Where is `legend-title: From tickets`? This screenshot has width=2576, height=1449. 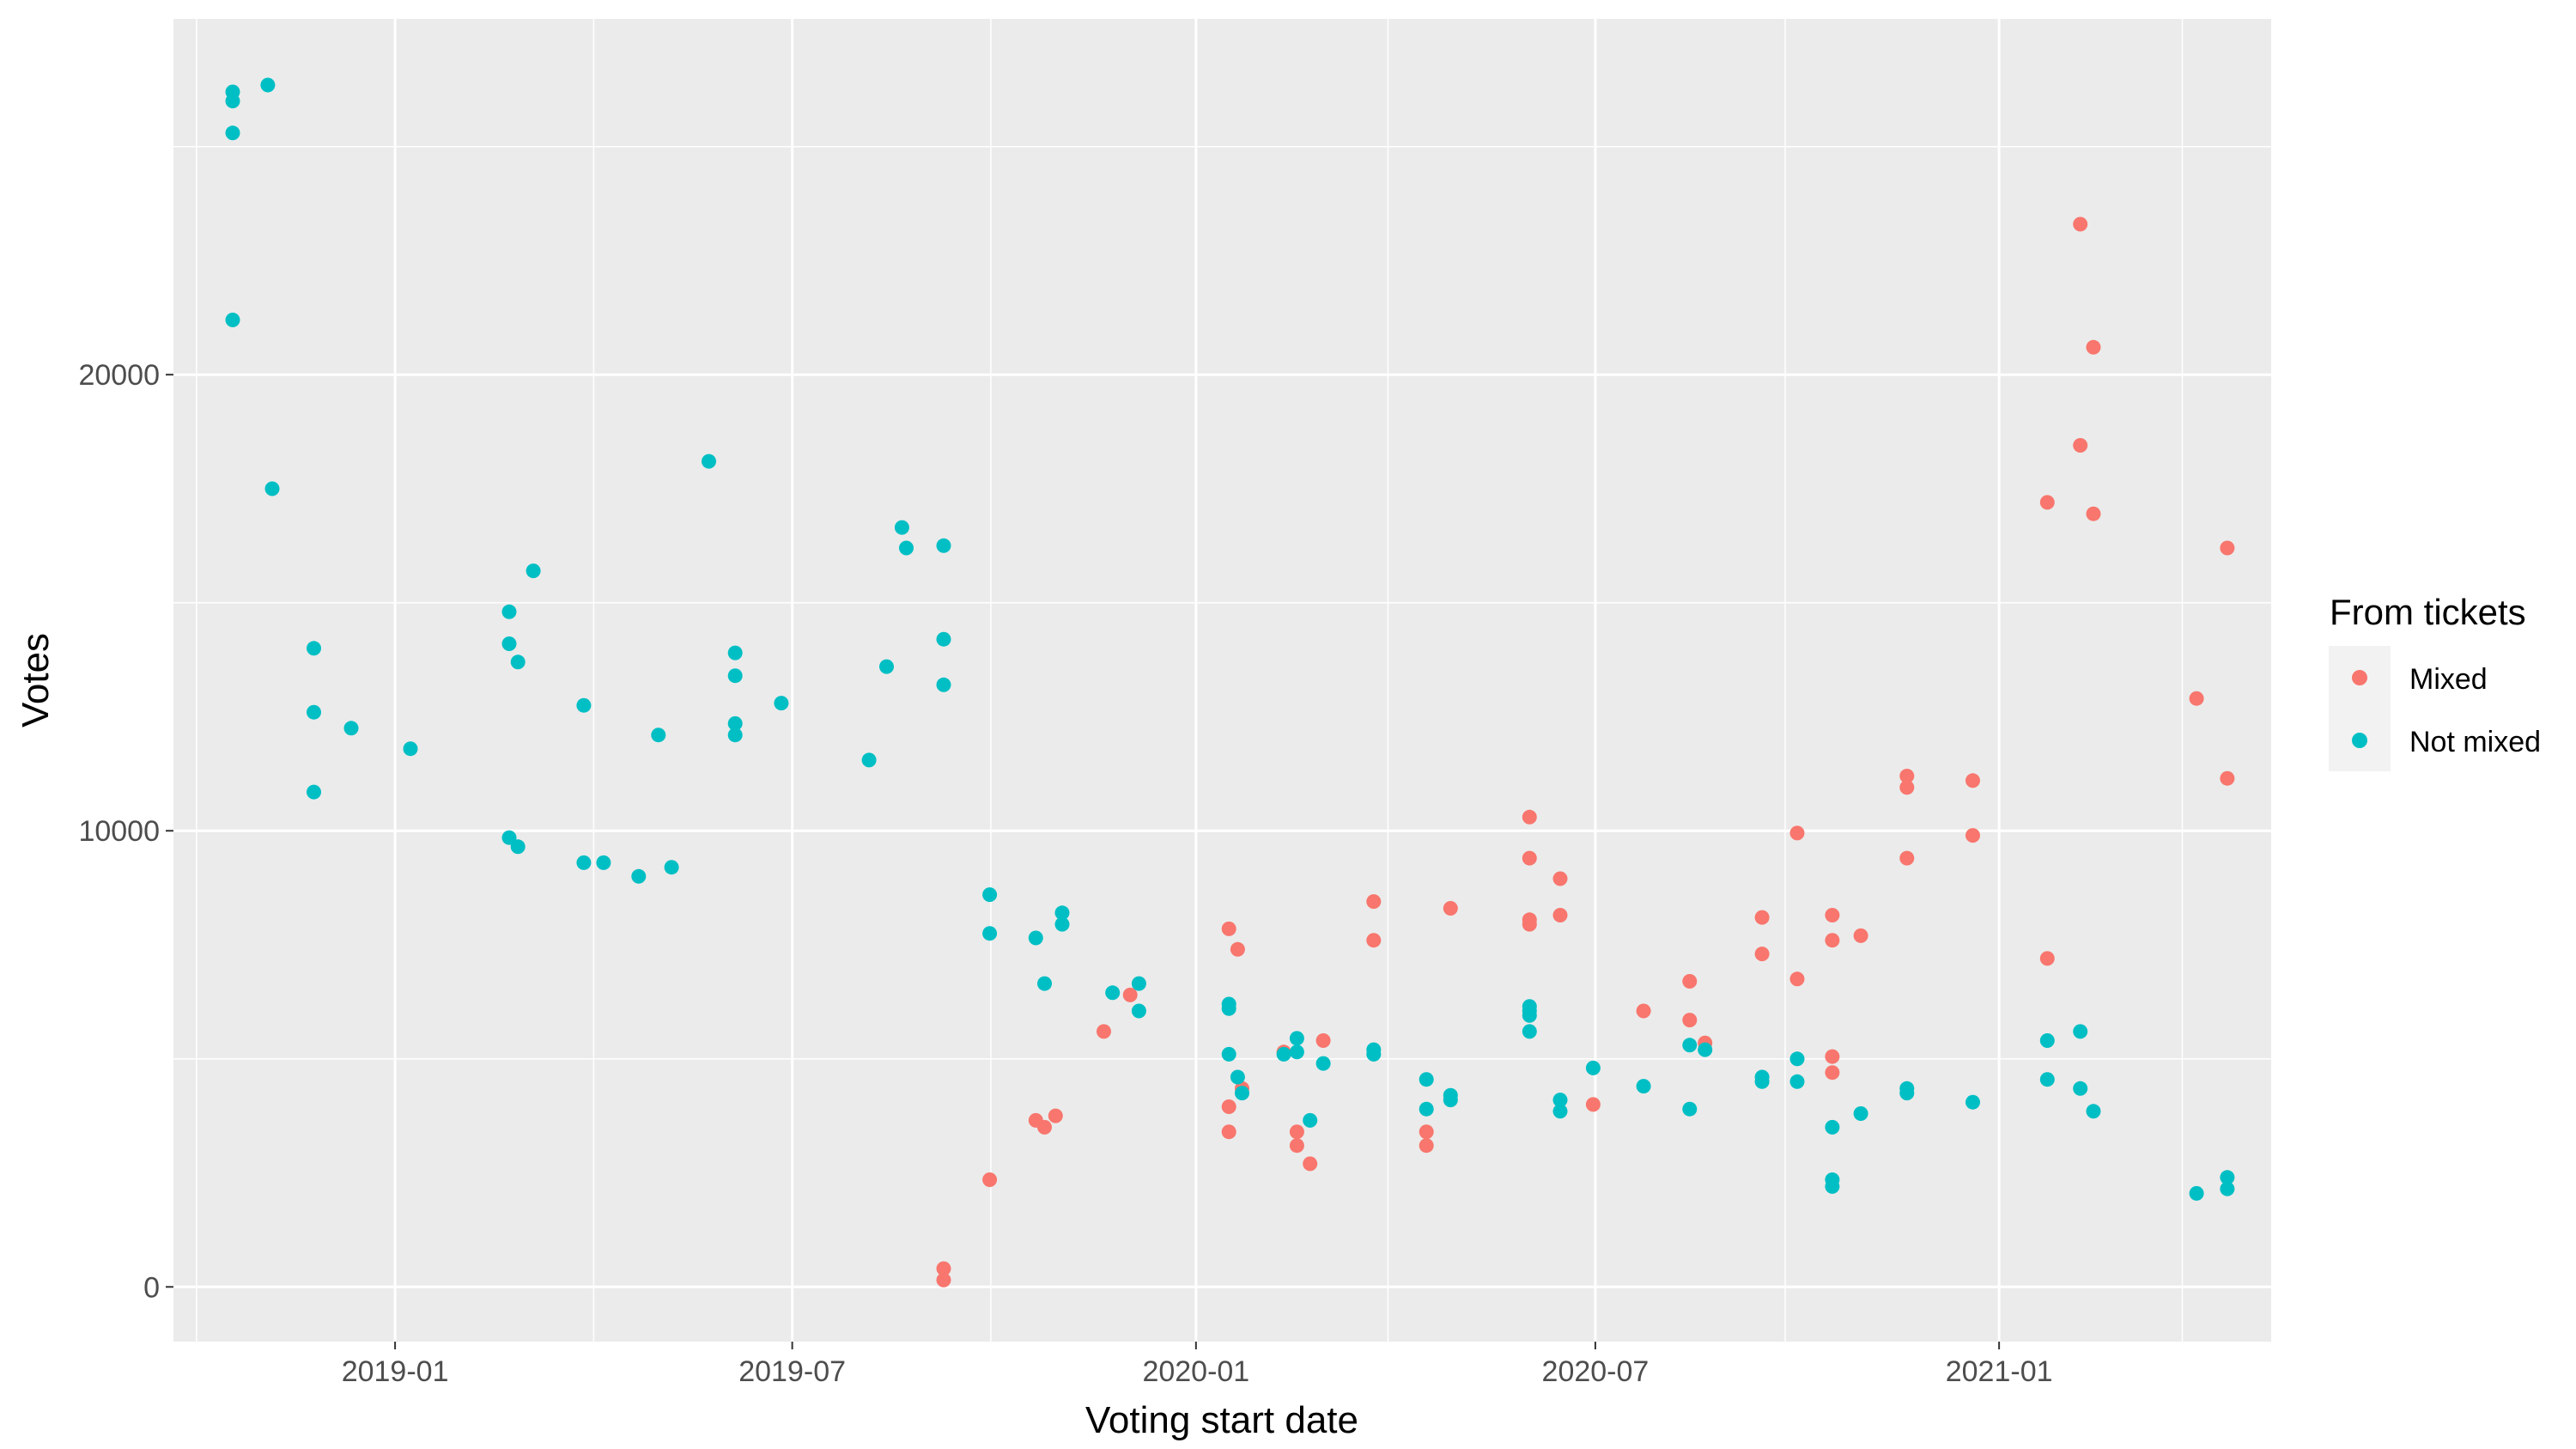
legend-title: From tickets is located at coordinates (2428, 612).